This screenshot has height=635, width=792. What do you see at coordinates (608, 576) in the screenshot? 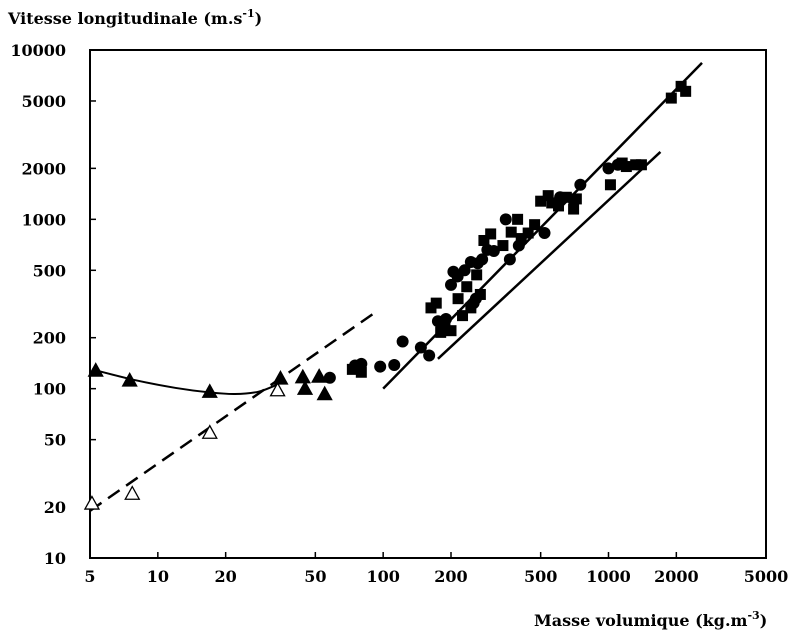
I see `x-tick-label: 1000` at bounding box center [608, 576].